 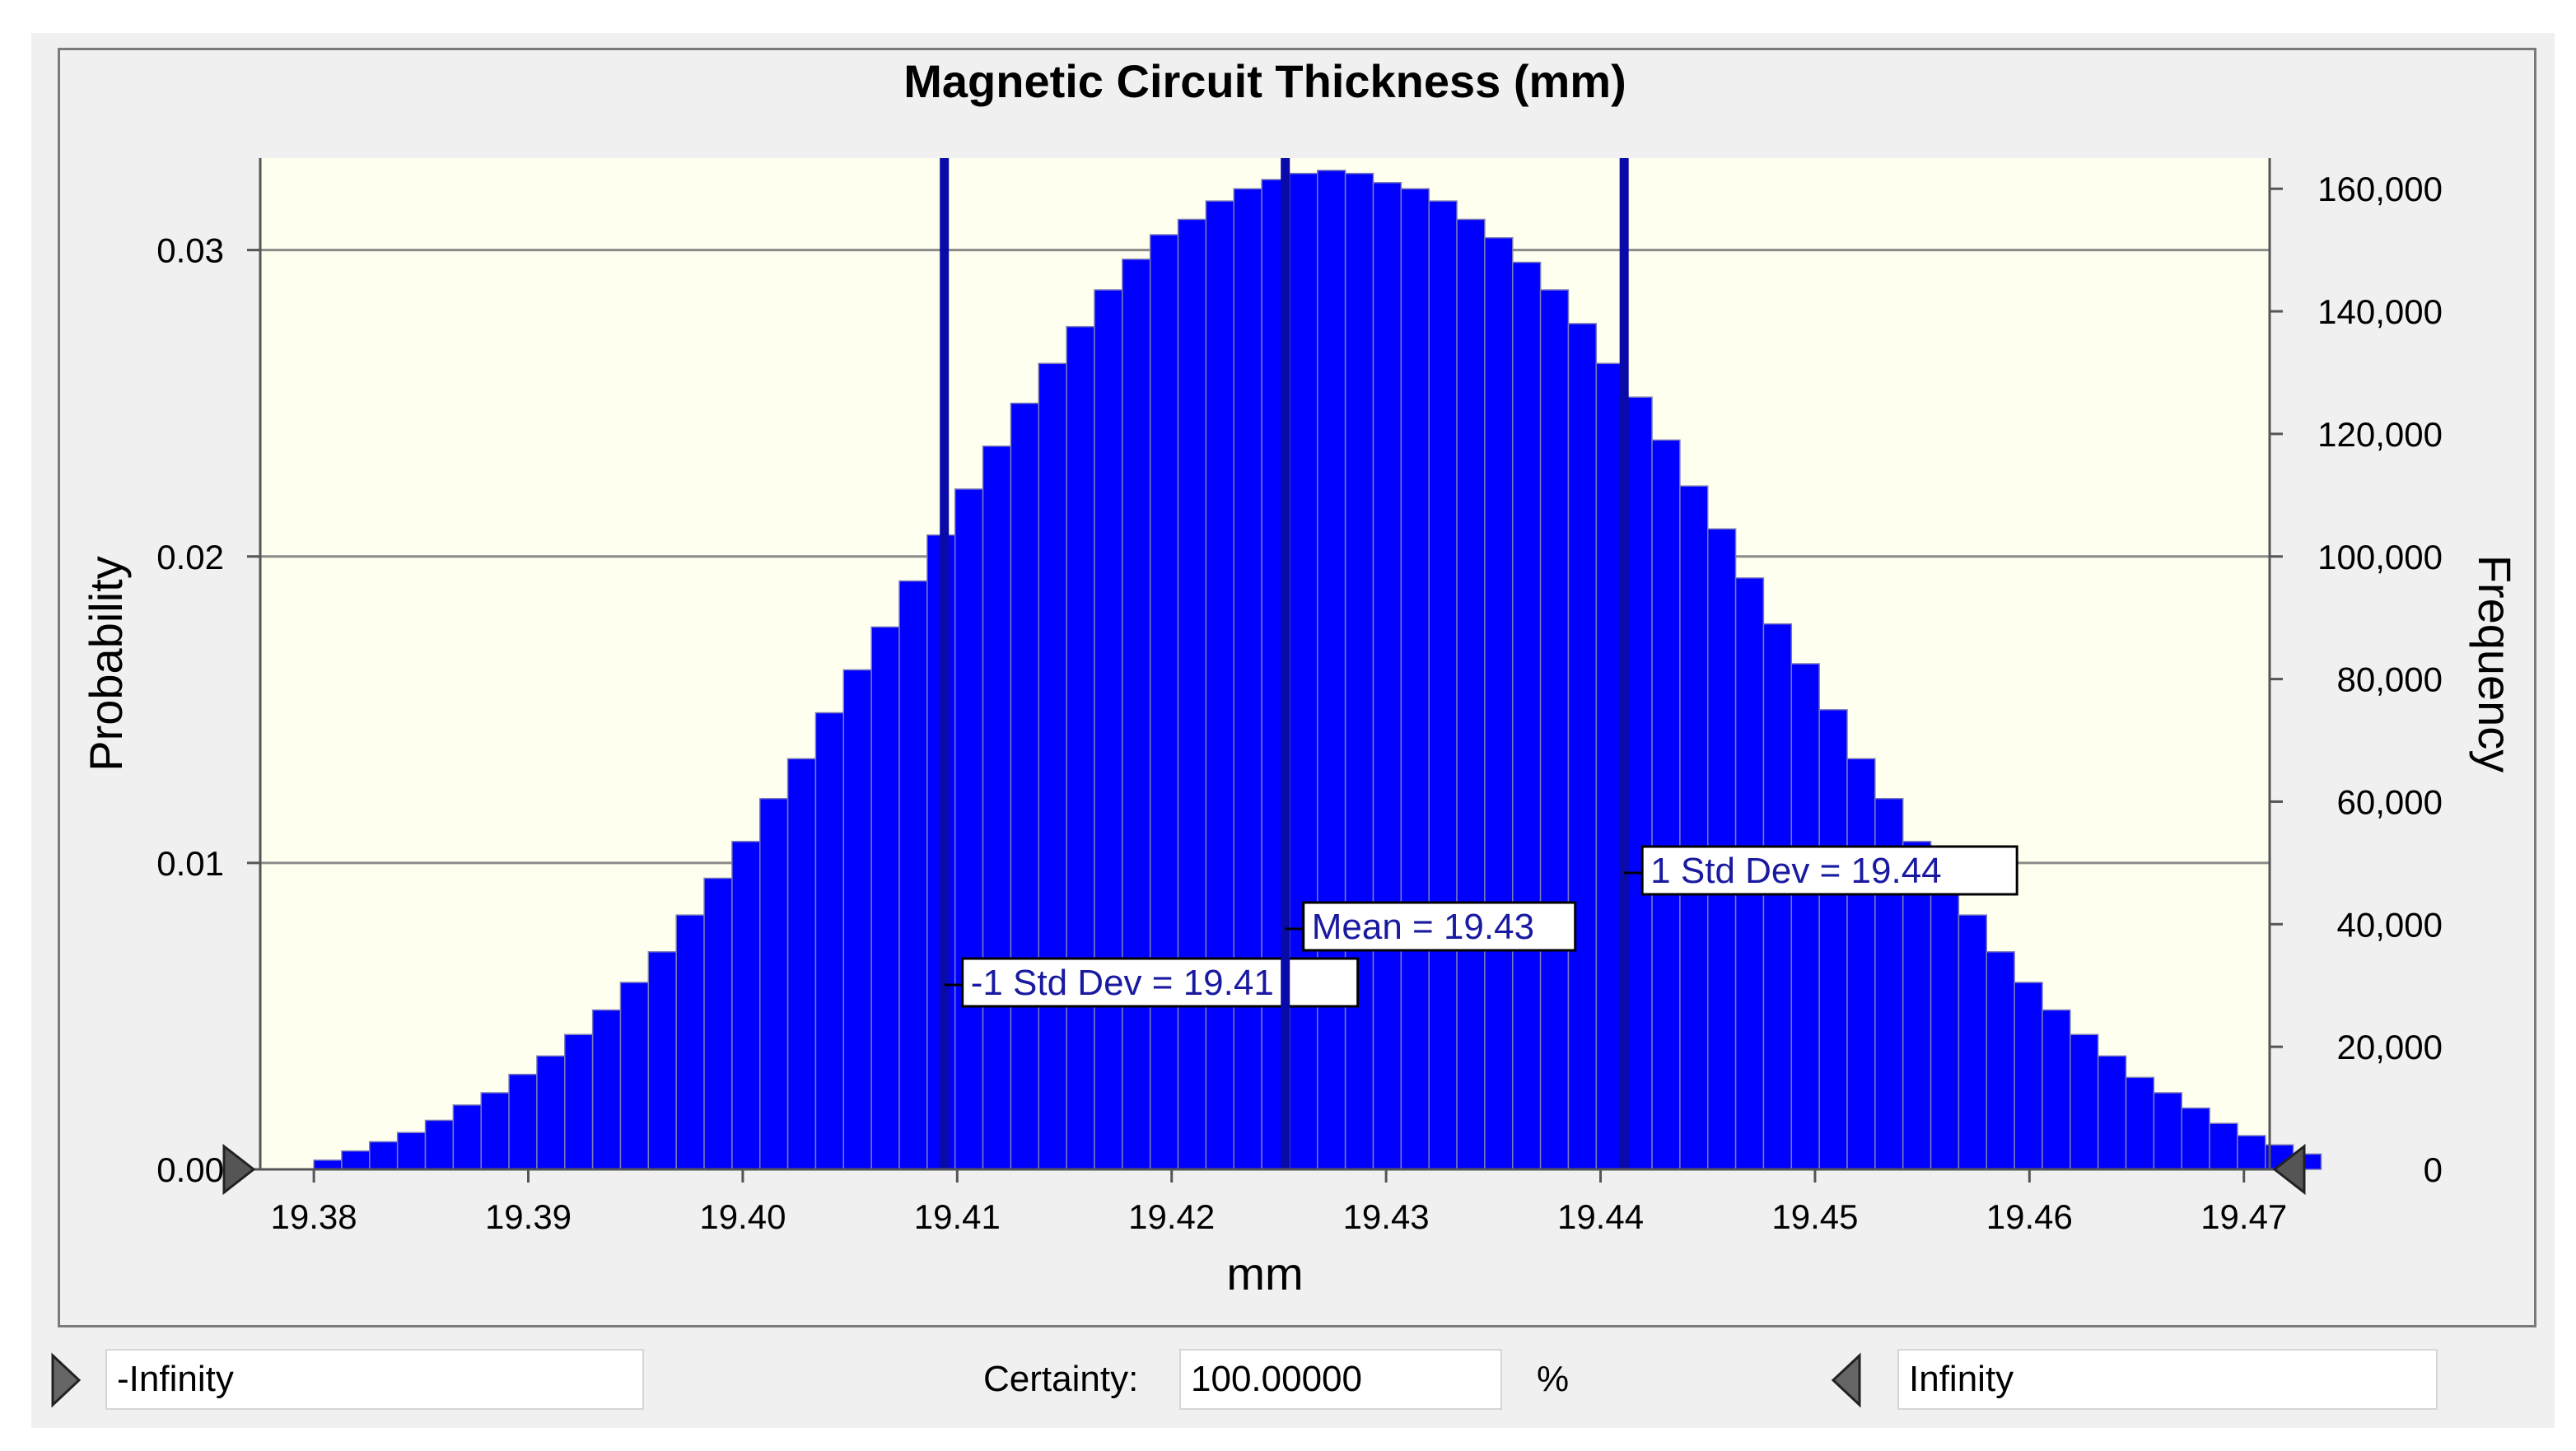 What do you see at coordinates (2390, 679) in the screenshot?
I see `y-tick-label-right: 80,000` at bounding box center [2390, 679].